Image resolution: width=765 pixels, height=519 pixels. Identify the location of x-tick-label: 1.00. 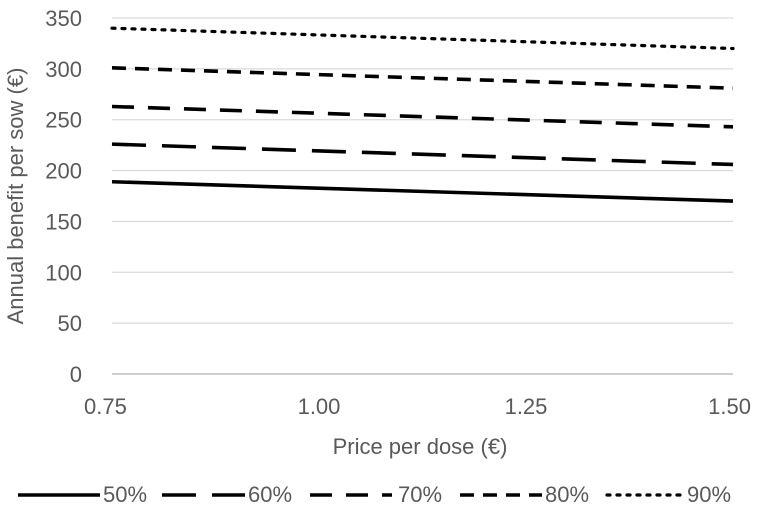
(319, 406).